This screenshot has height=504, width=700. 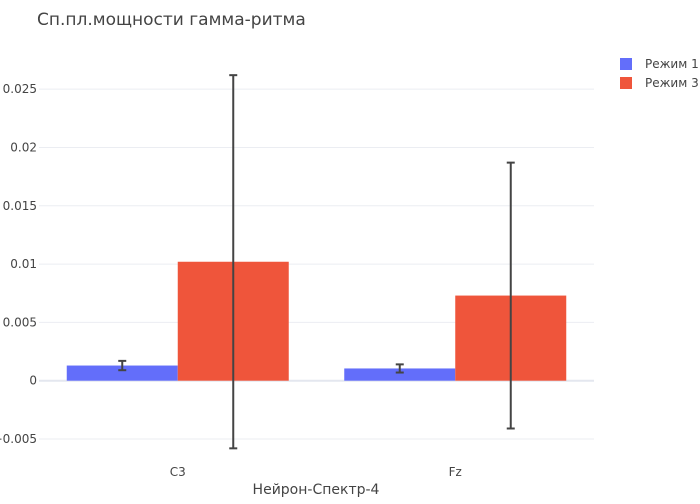 I want to click on x-axis-title: Нейрон-Спектр-4, so click(x=316, y=490).